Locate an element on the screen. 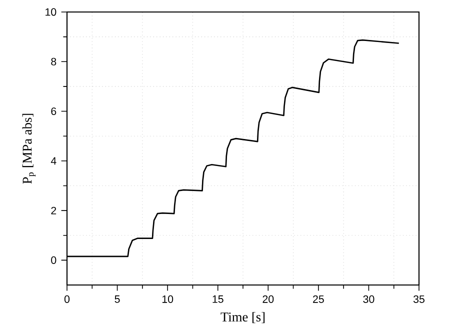  x-tick-label: 30 is located at coordinates (368, 299).